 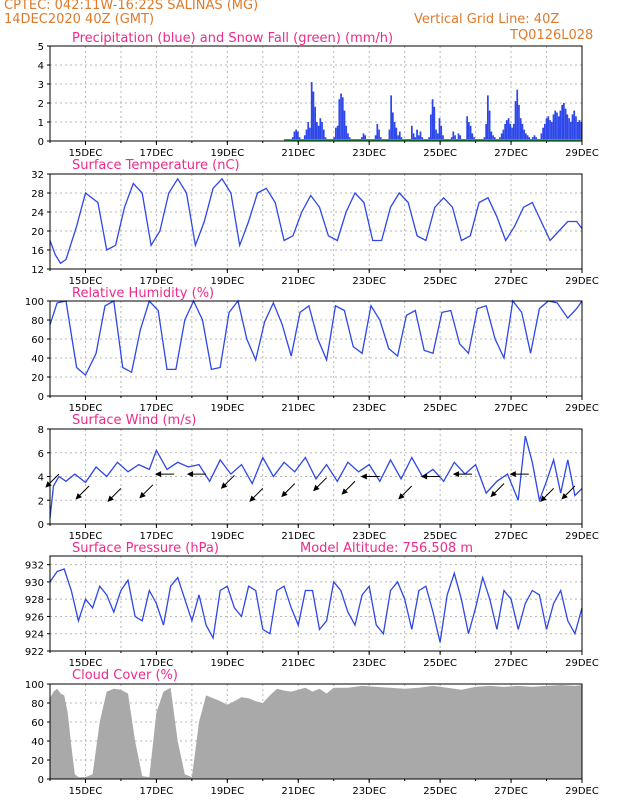 What do you see at coordinates (37, 232) in the screenshot?
I see `y-tick-label: 20` at bounding box center [37, 232].